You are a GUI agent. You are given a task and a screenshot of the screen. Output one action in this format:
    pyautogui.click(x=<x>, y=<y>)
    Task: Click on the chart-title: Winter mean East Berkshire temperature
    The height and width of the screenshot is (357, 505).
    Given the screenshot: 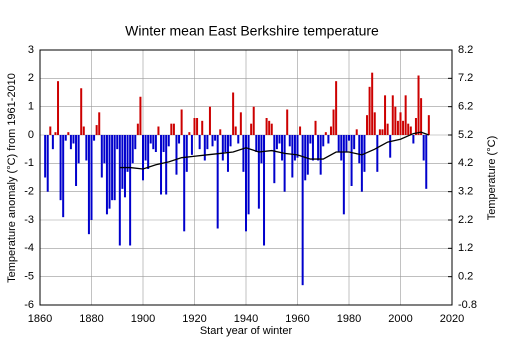 What is the action you would take?
    pyautogui.click(x=252, y=31)
    